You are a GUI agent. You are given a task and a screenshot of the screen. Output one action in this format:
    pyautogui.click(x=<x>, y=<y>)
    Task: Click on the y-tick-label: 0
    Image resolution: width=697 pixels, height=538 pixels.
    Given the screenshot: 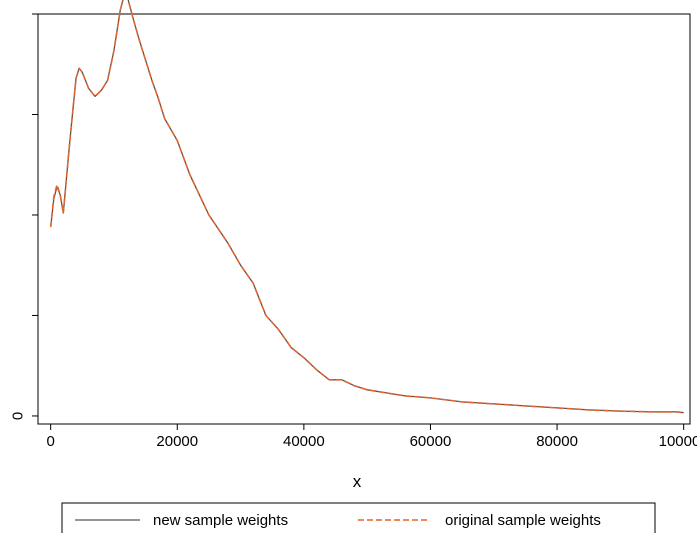 What is the action you would take?
    pyautogui.click(x=18, y=416)
    